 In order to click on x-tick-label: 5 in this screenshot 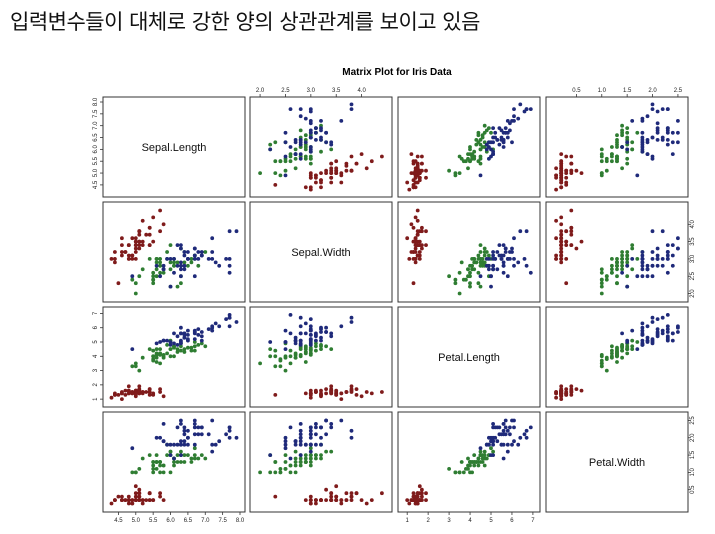, I will do `click(491, 521)`.